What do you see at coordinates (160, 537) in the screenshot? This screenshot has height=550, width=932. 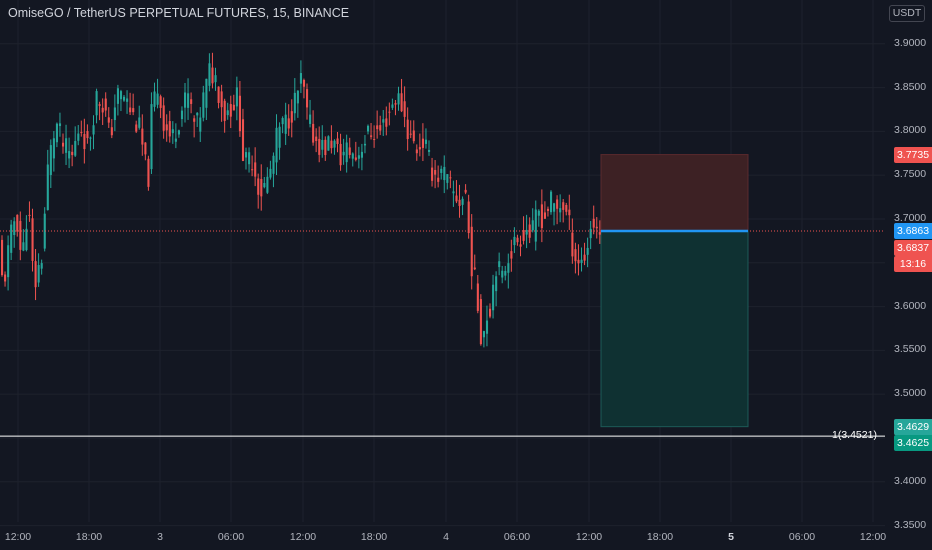 I see `x-tick-label: 3` at bounding box center [160, 537].